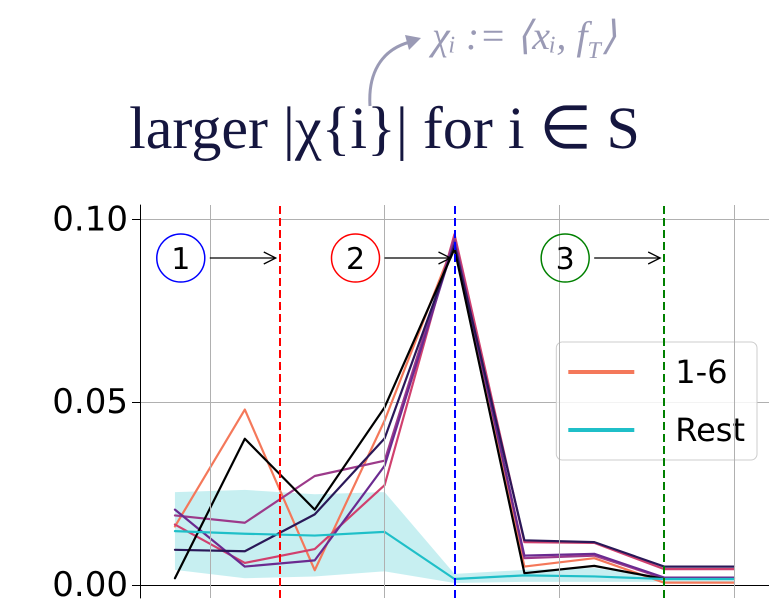 This screenshot has width=769, height=606. What do you see at coordinates (90, 584) in the screenshot?
I see `y-tick-label: 0.00` at bounding box center [90, 584].